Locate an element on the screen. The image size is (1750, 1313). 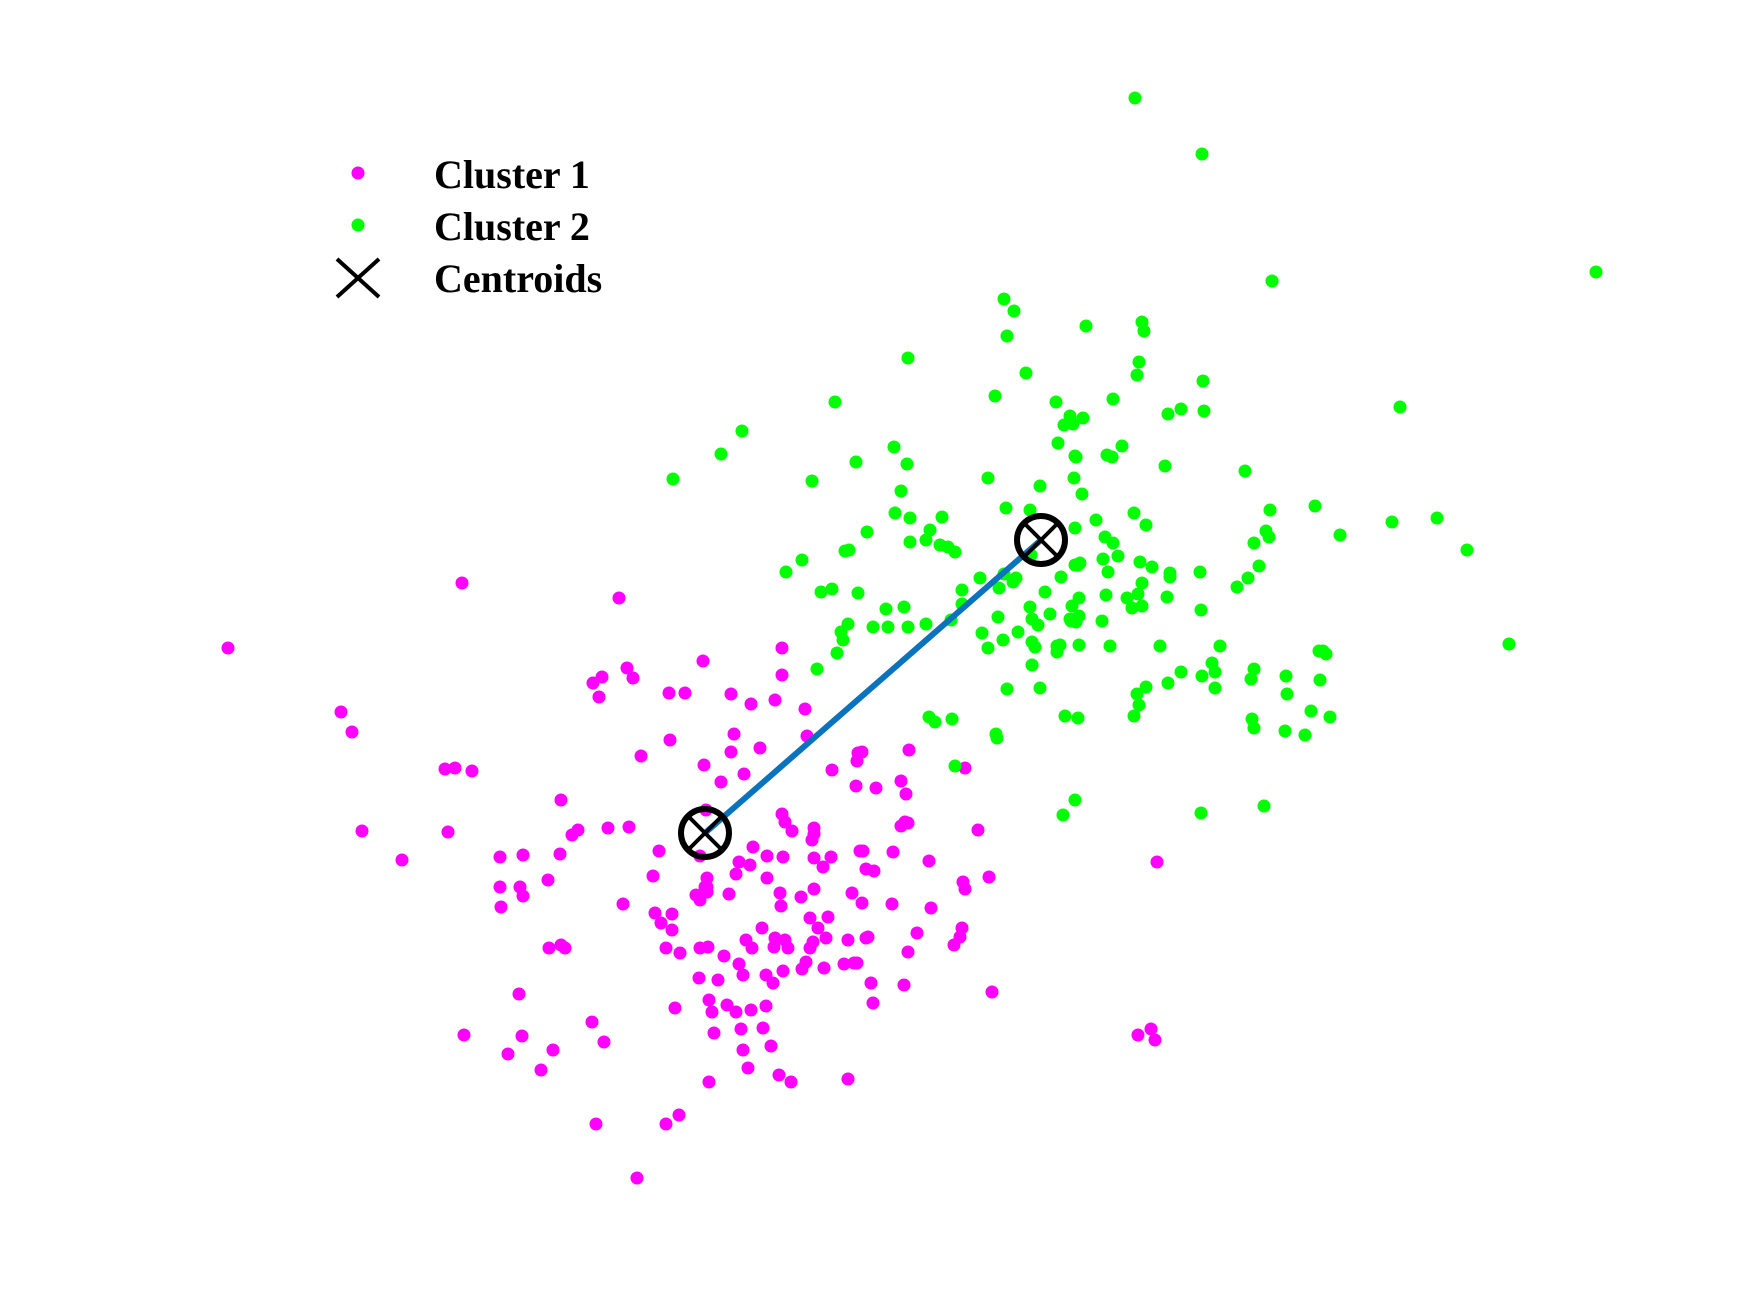
legend-label-cluster-2: Cluster 2 is located at coordinates (512, 226).